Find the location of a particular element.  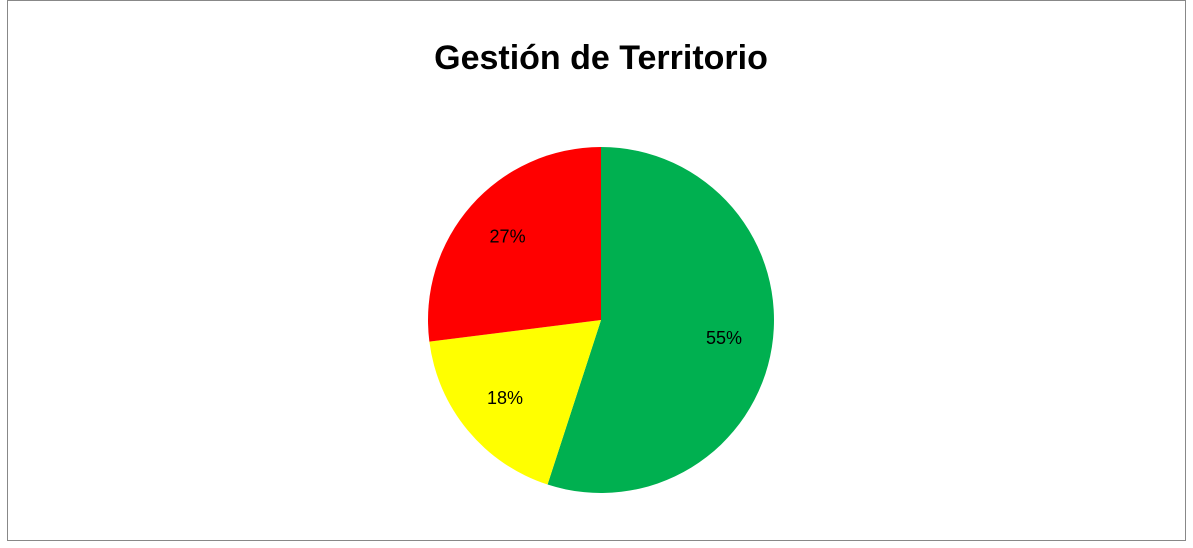

chart-title: Gestión de Territorio is located at coordinates (601, 58).